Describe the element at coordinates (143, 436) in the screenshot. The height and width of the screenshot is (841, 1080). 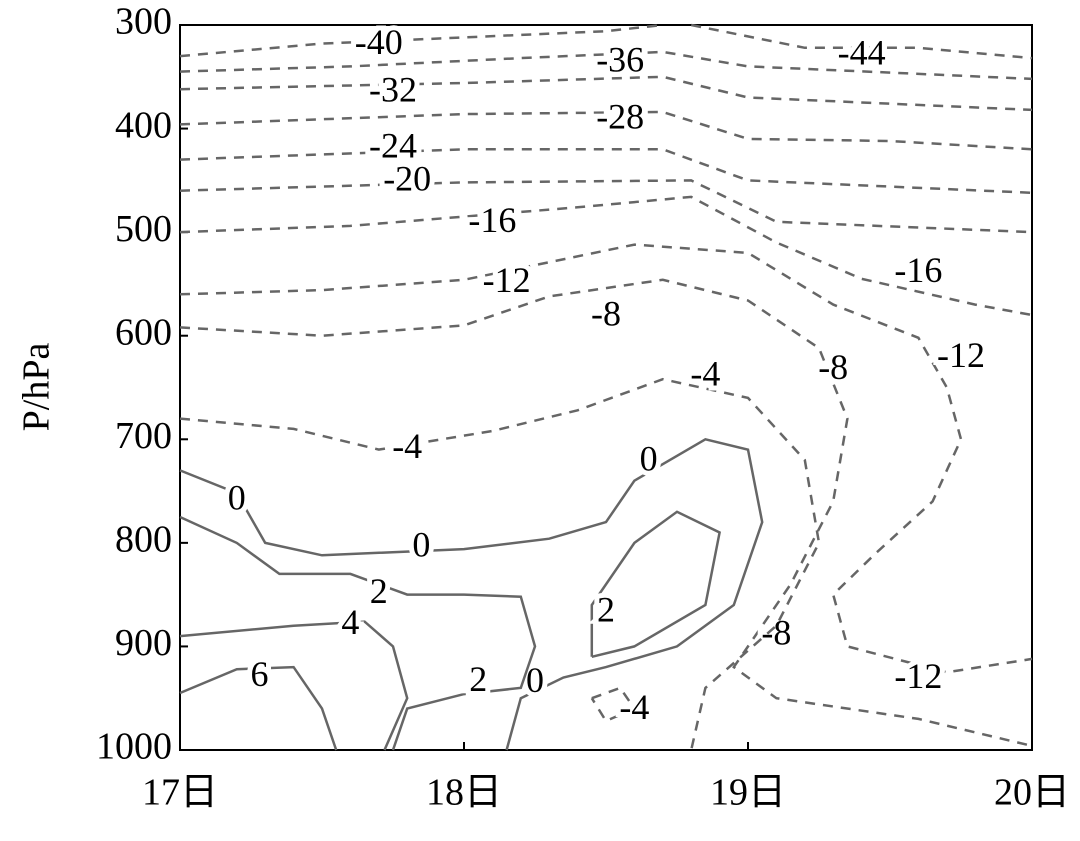
I see `y-tick-label: 700` at that location.